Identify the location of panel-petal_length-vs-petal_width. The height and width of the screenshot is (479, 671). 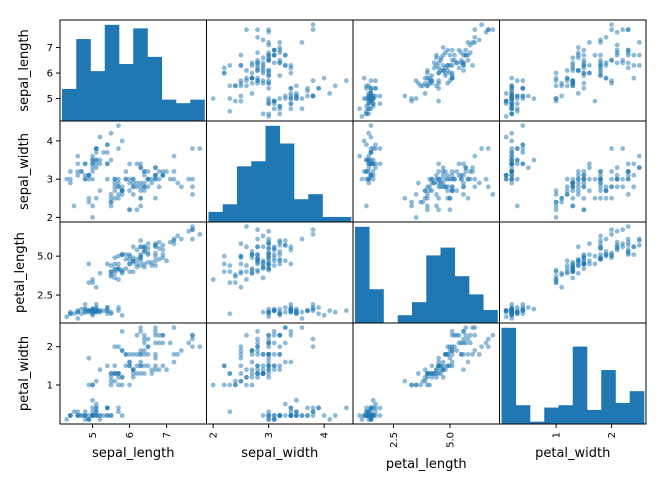
(573, 272).